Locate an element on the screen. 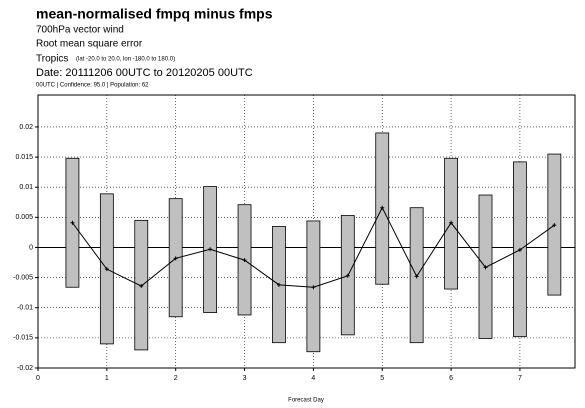 The image size is (585, 408). region-detail: (lat -20.0 to 20.0, lon -180.0 to 180.0) is located at coordinates (125, 60).